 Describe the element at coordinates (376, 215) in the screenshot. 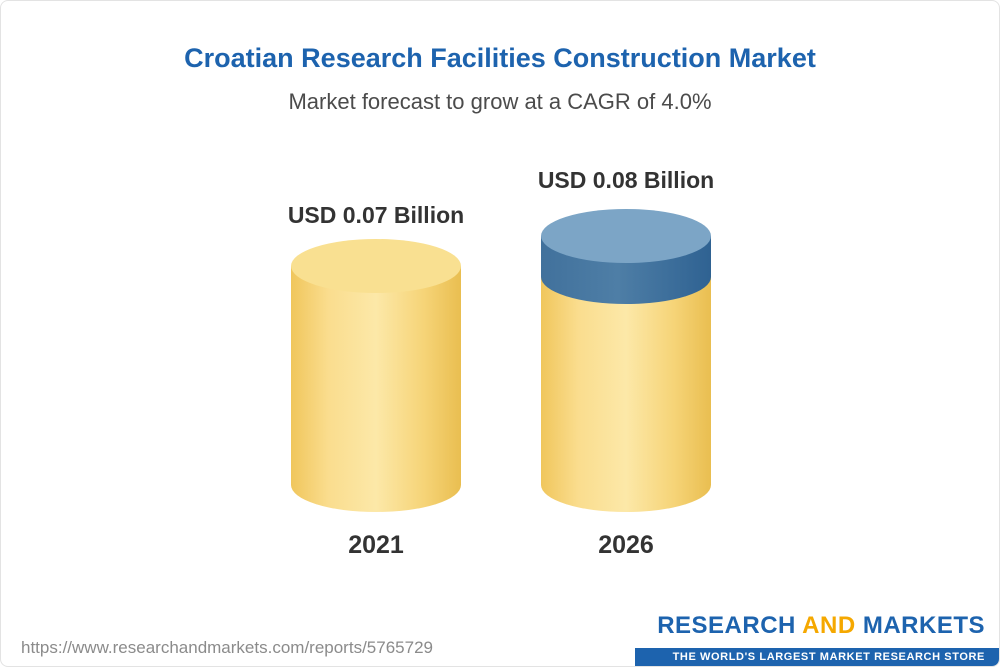

I see `value-label-2021: USD 0.07 Billion` at that location.